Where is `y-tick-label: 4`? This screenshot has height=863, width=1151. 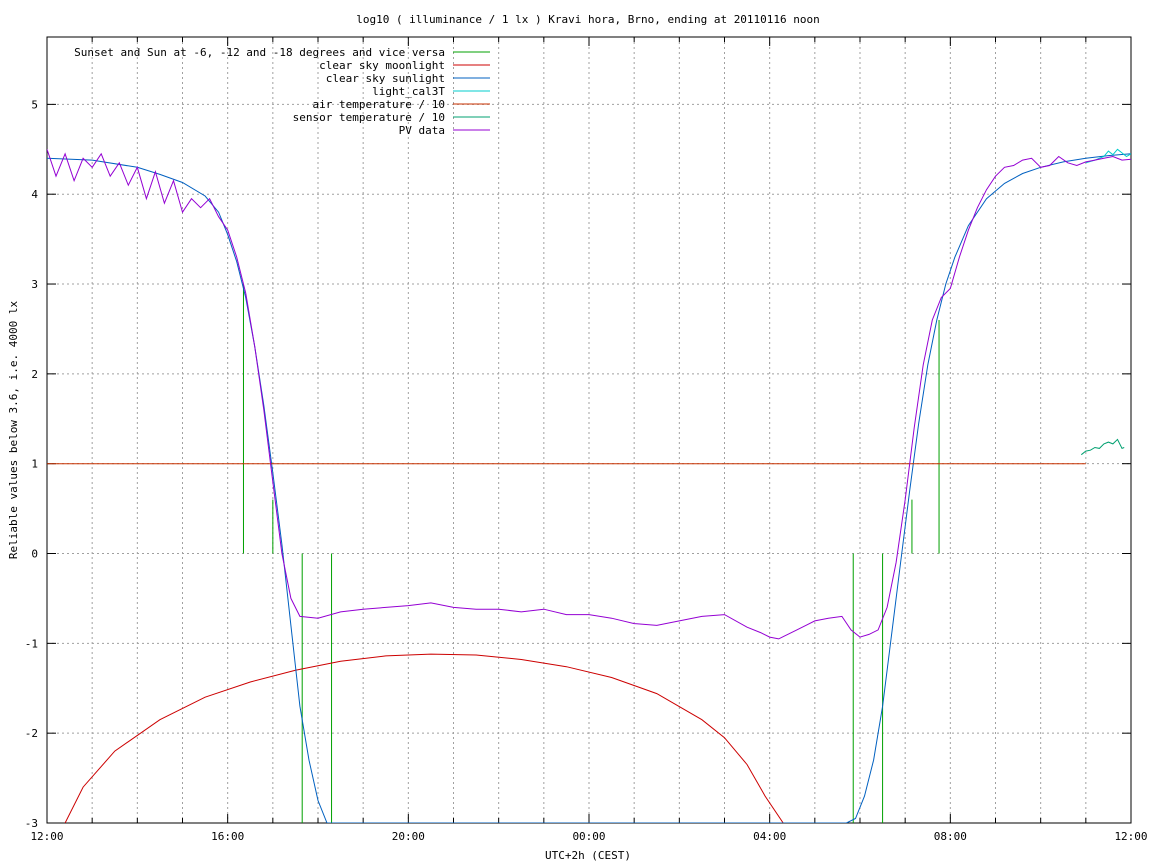
y-tick-label: 4 is located at coordinates (34, 194).